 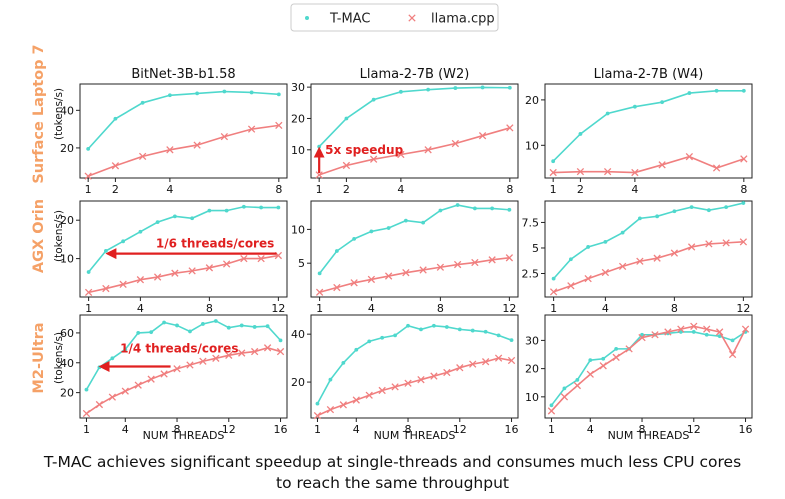 I want to click on panel-title: Llama-2-7B (W4), so click(x=649, y=74).